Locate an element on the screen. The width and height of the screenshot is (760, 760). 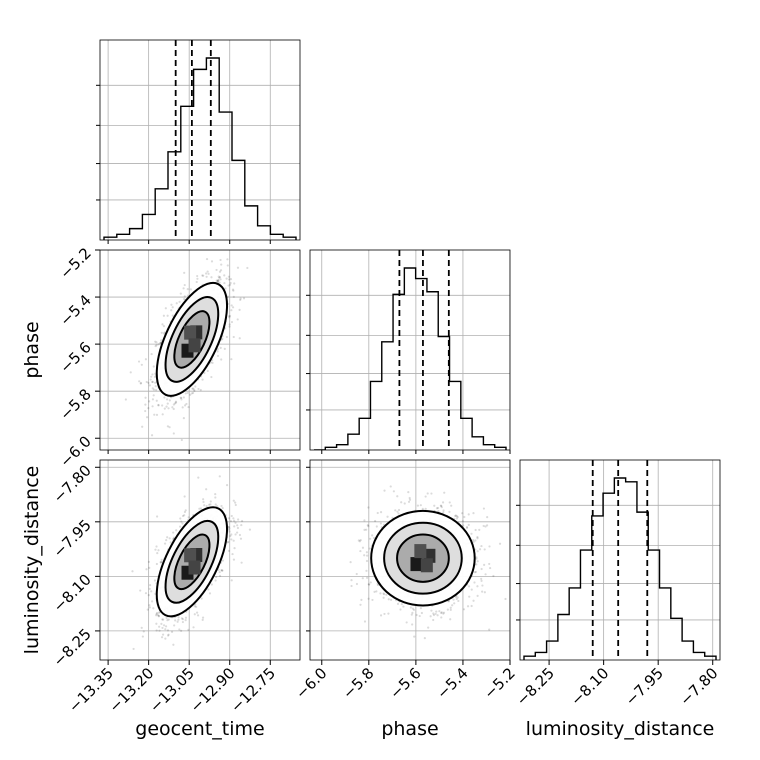
y-axis-label-phase: phase is located at coordinates (32, 349).